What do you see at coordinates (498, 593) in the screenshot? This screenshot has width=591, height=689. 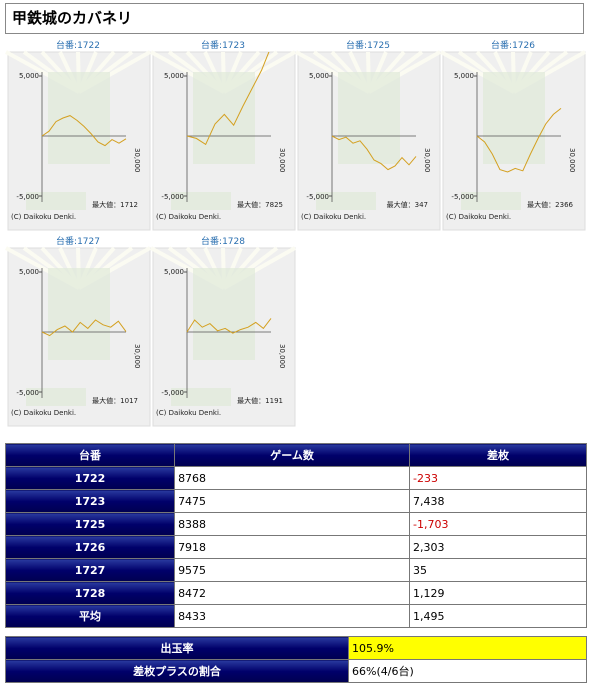 I see `cell: 1,129` at bounding box center [498, 593].